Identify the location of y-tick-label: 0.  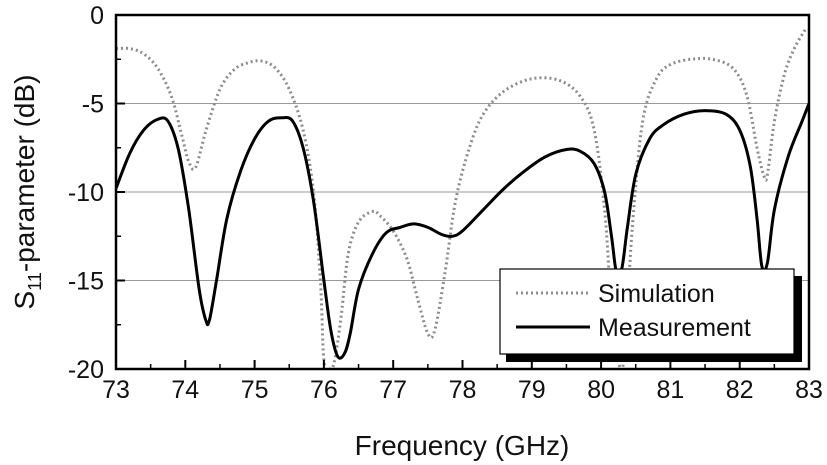
(97, 16).